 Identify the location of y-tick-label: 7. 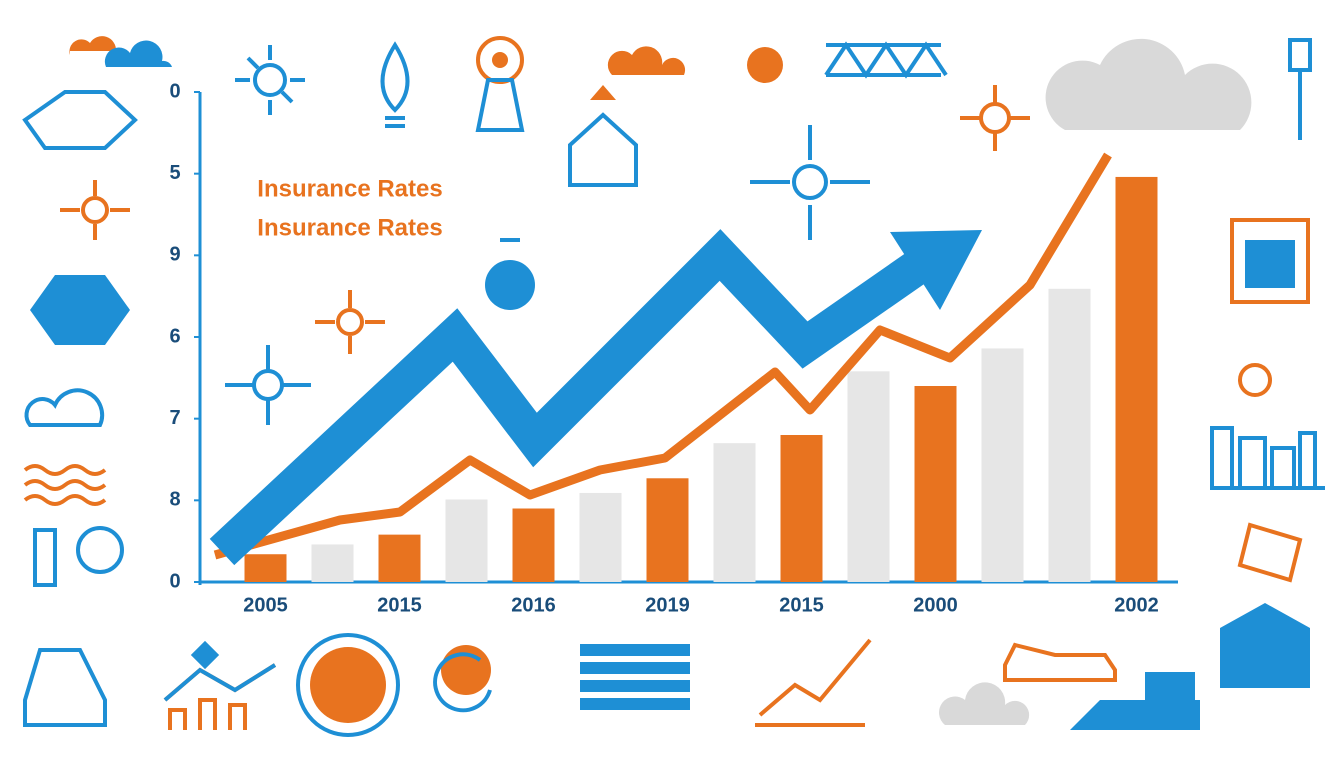
(174, 418).